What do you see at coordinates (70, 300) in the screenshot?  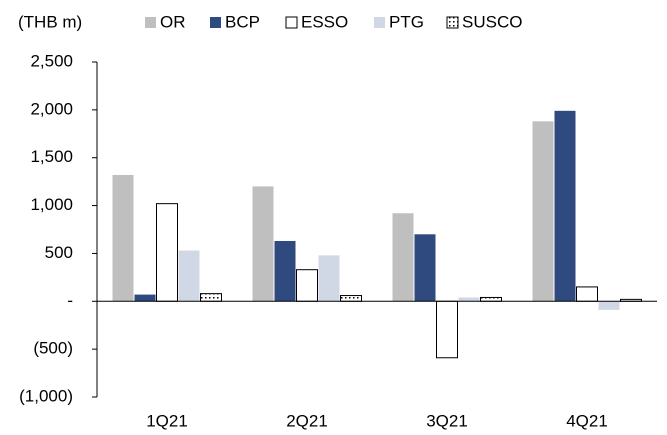 I see `y-tick-label: -` at bounding box center [70, 300].